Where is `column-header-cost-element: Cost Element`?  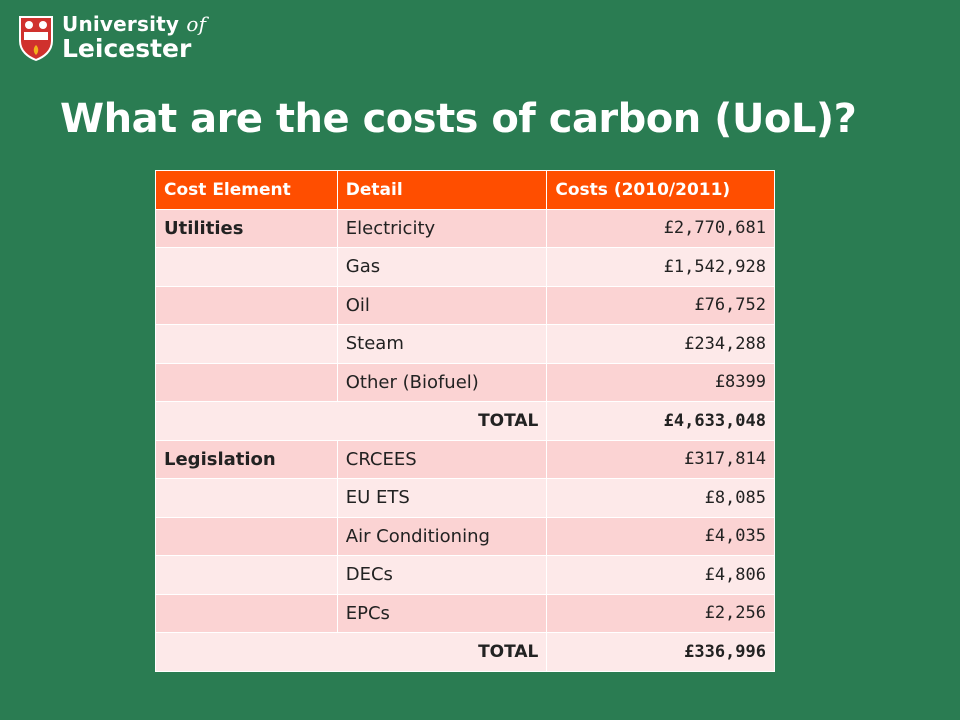
column-header-cost-element: Cost Element is located at coordinates (246, 190).